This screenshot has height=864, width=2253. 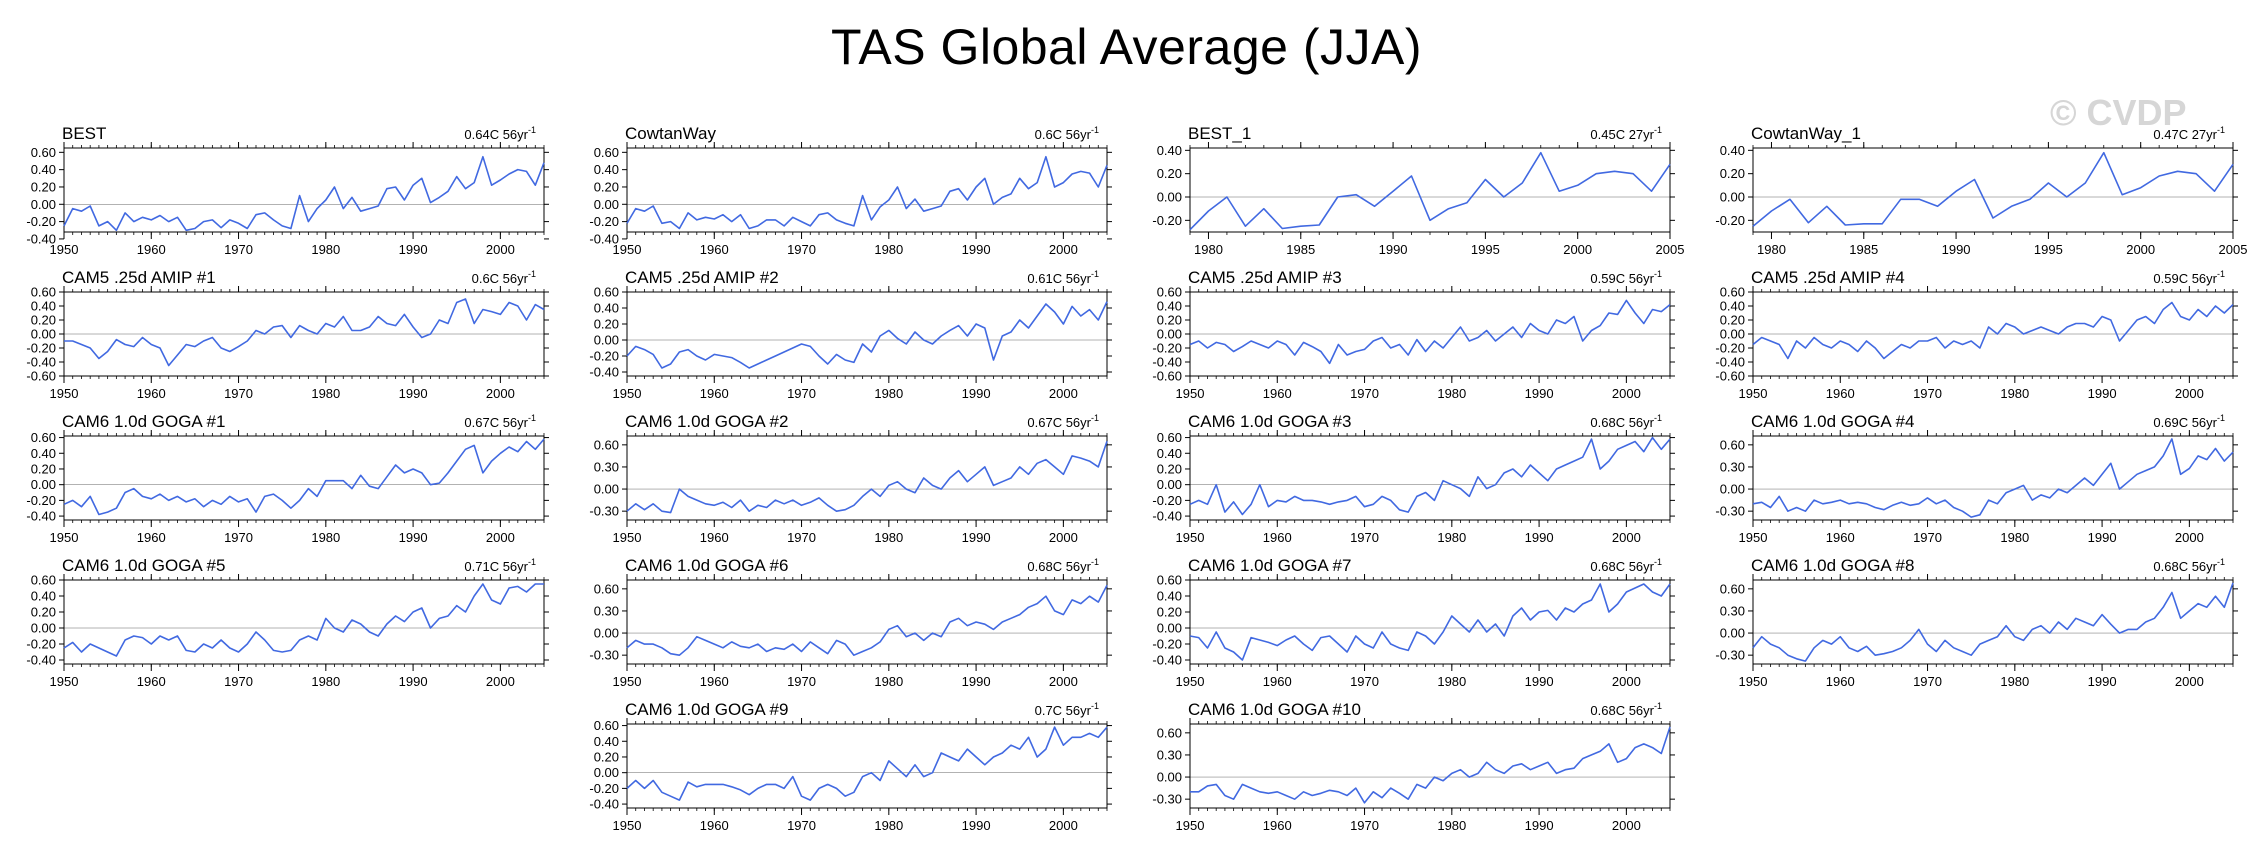 I want to click on trend-label: 0.64C 56yr-1, so click(x=500, y=133).